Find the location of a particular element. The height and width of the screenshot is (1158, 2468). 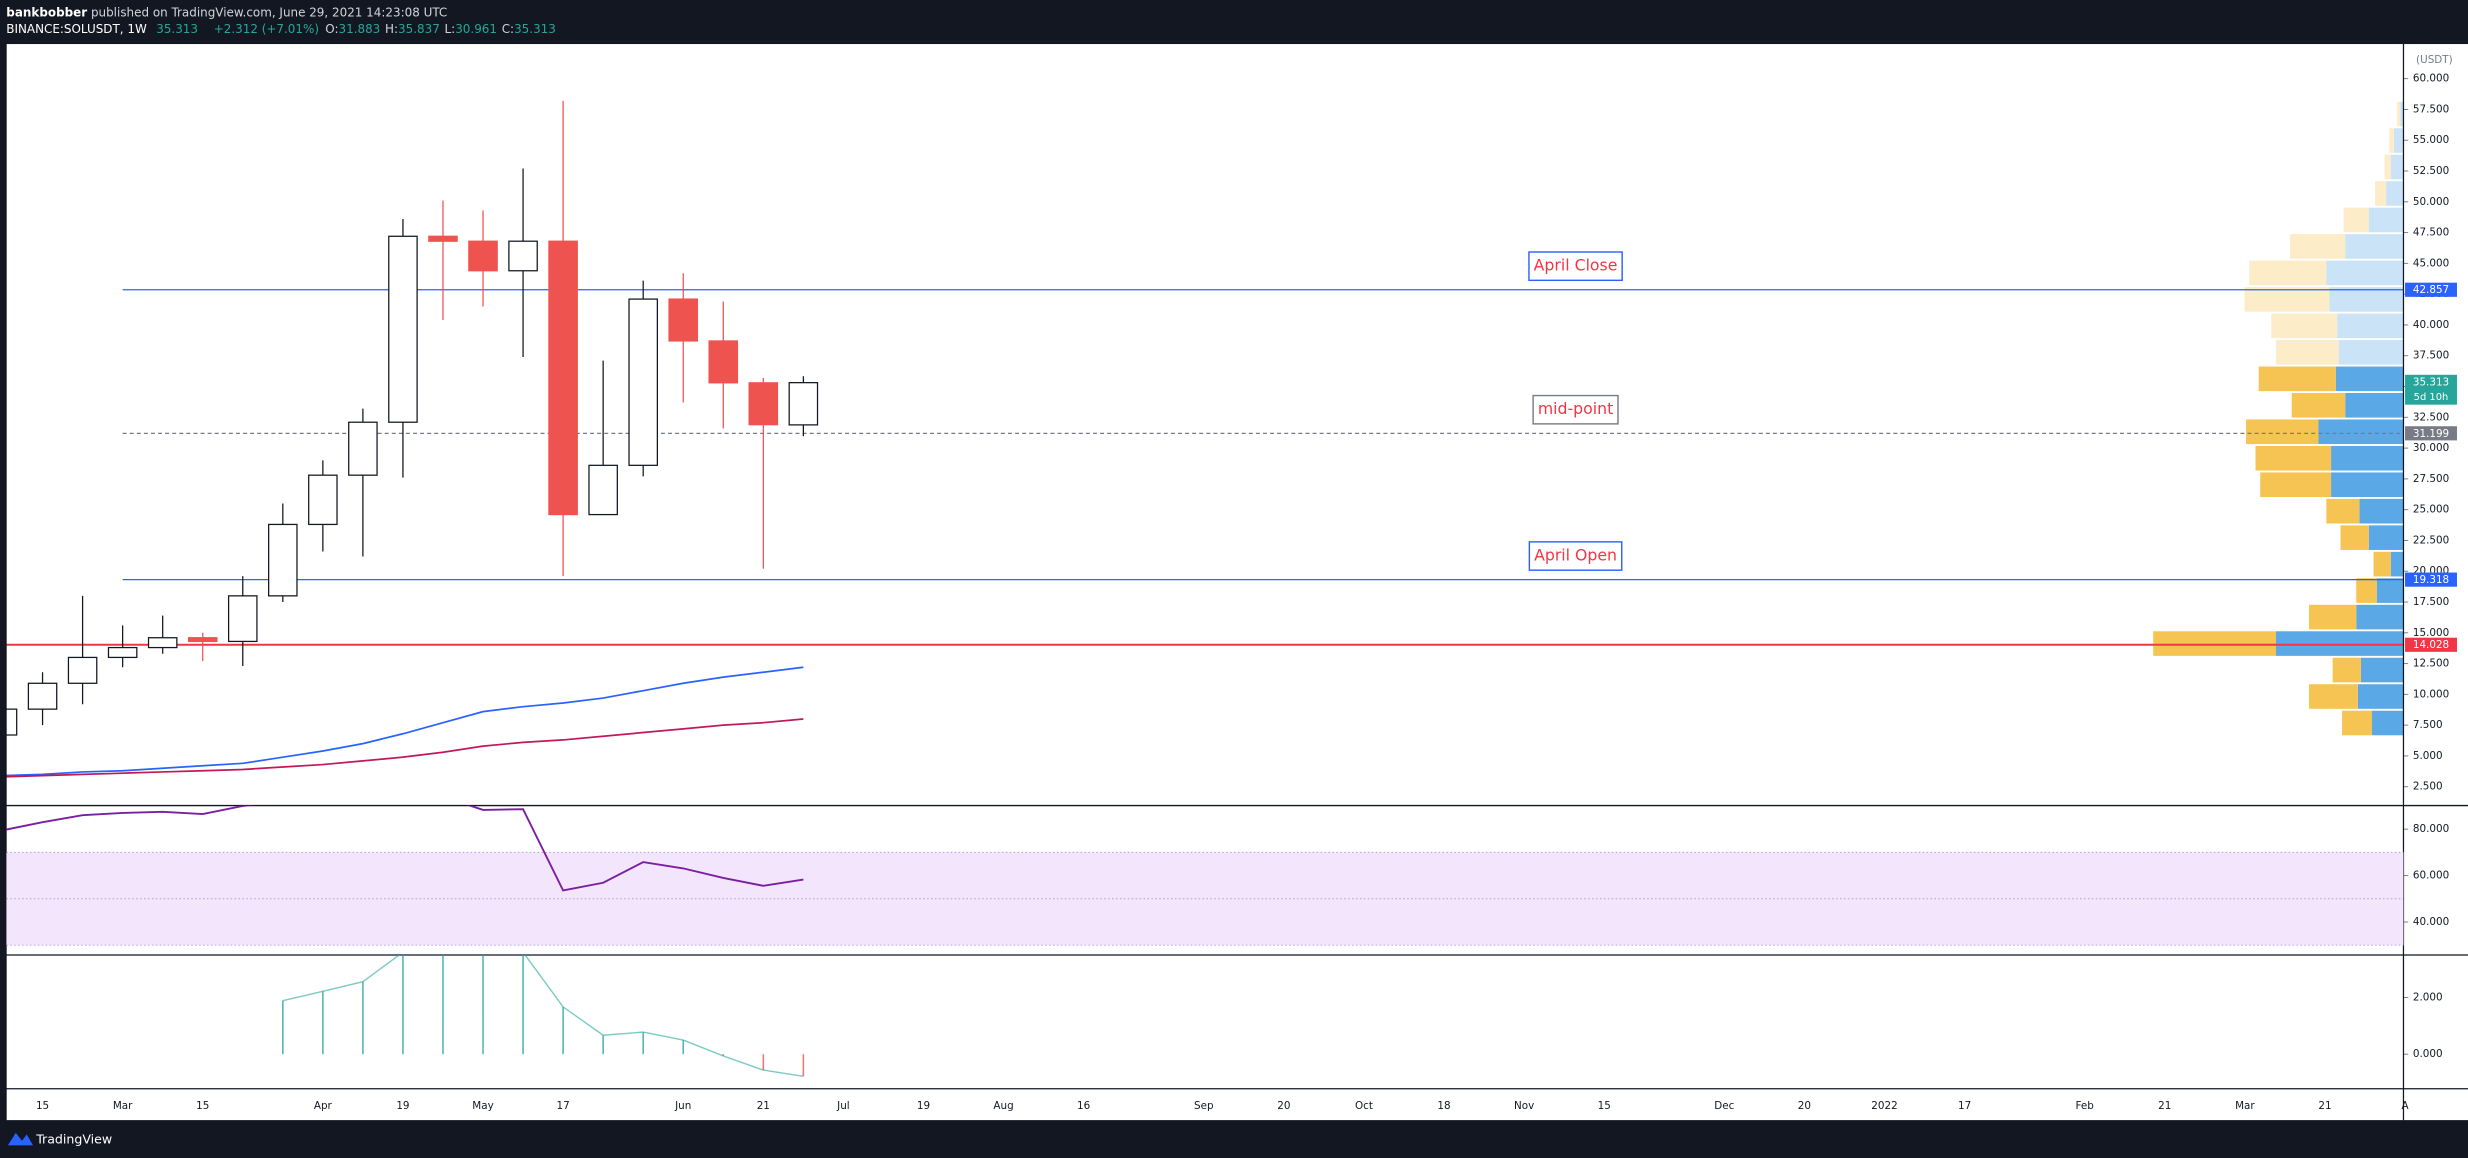

ohlc-label: O: is located at coordinates (331, 29).